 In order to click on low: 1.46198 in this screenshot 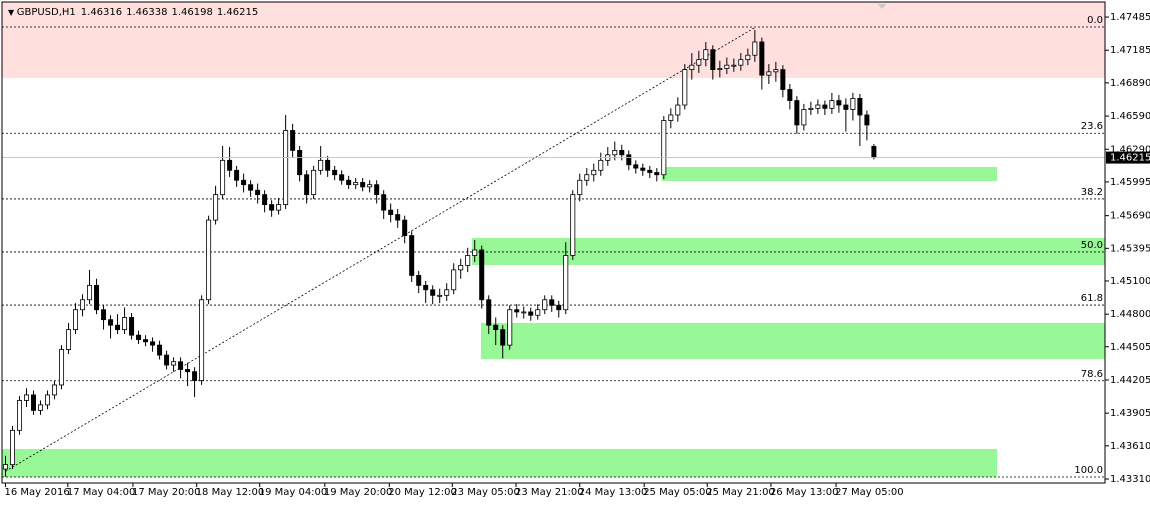, I will do `click(192, 12)`.